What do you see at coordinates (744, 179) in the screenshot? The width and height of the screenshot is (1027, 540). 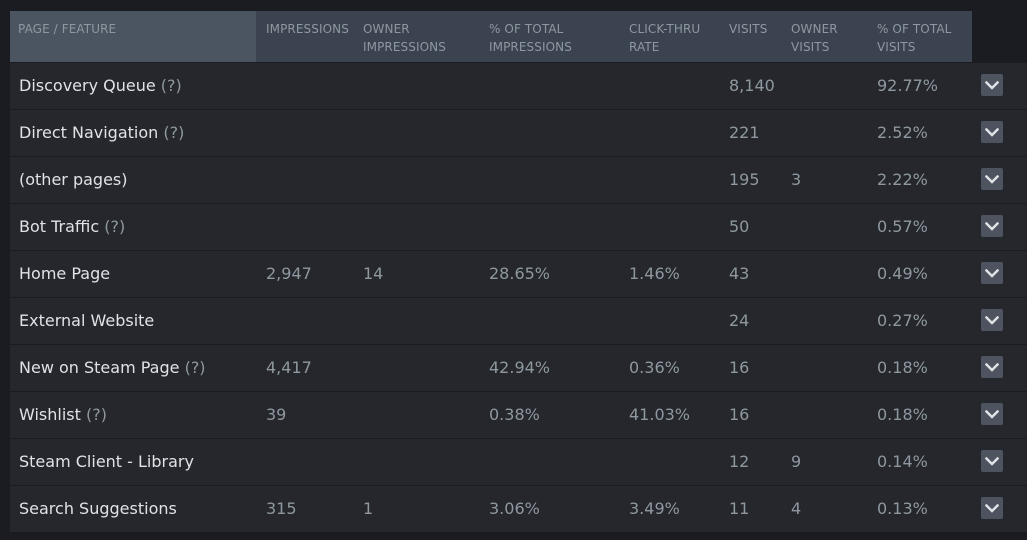 I see `cell-visits: 195` at bounding box center [744, 179].